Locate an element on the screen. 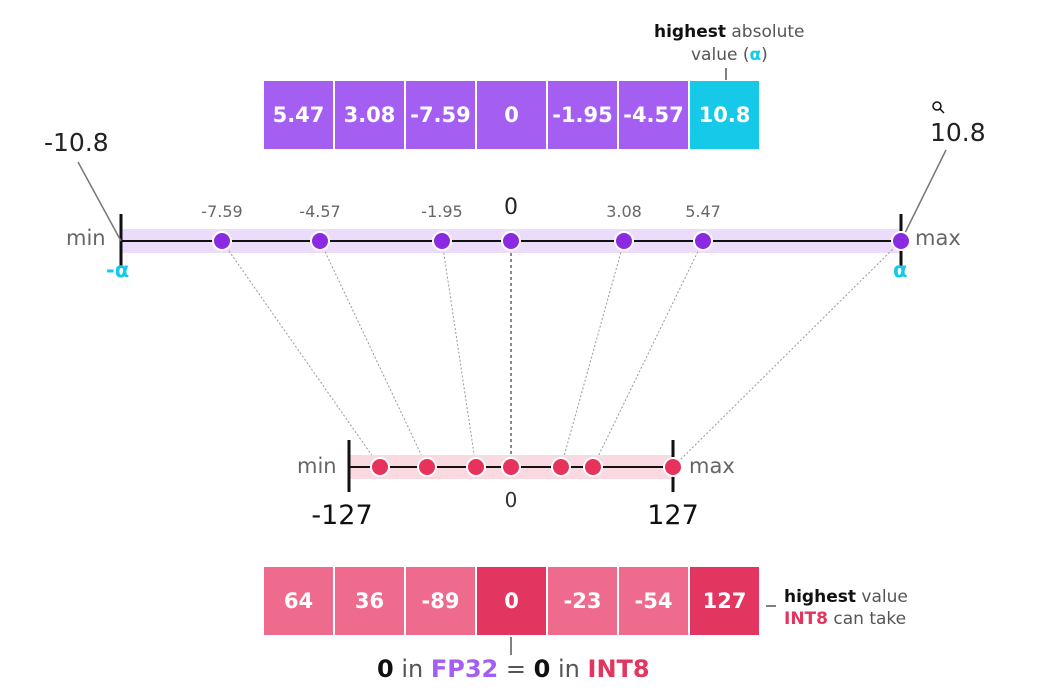  int8-cell: 36 is located at coordinates (369, 601).